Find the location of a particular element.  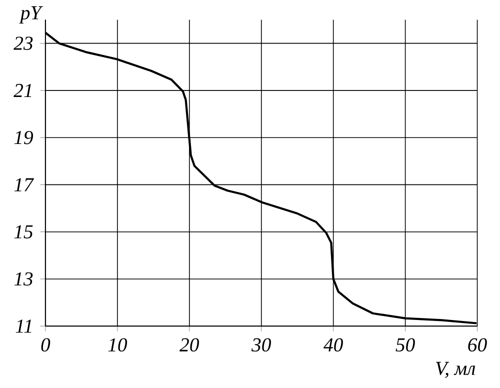

x-tick-label: 10 is located at coordinates (118, 345).